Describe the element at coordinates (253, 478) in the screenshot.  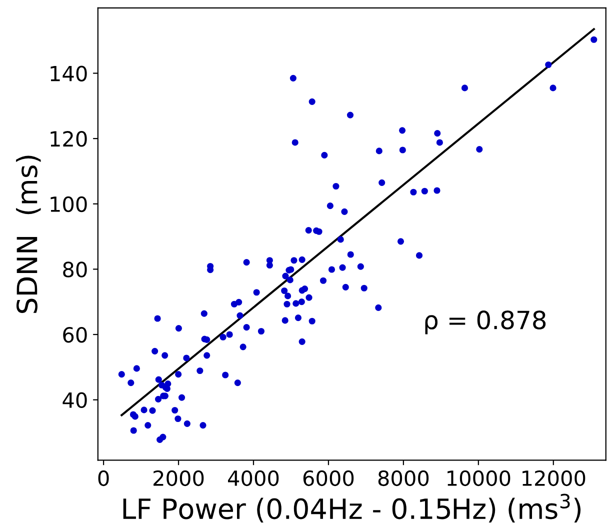
I see `x-tick-label: 4000` at that location.